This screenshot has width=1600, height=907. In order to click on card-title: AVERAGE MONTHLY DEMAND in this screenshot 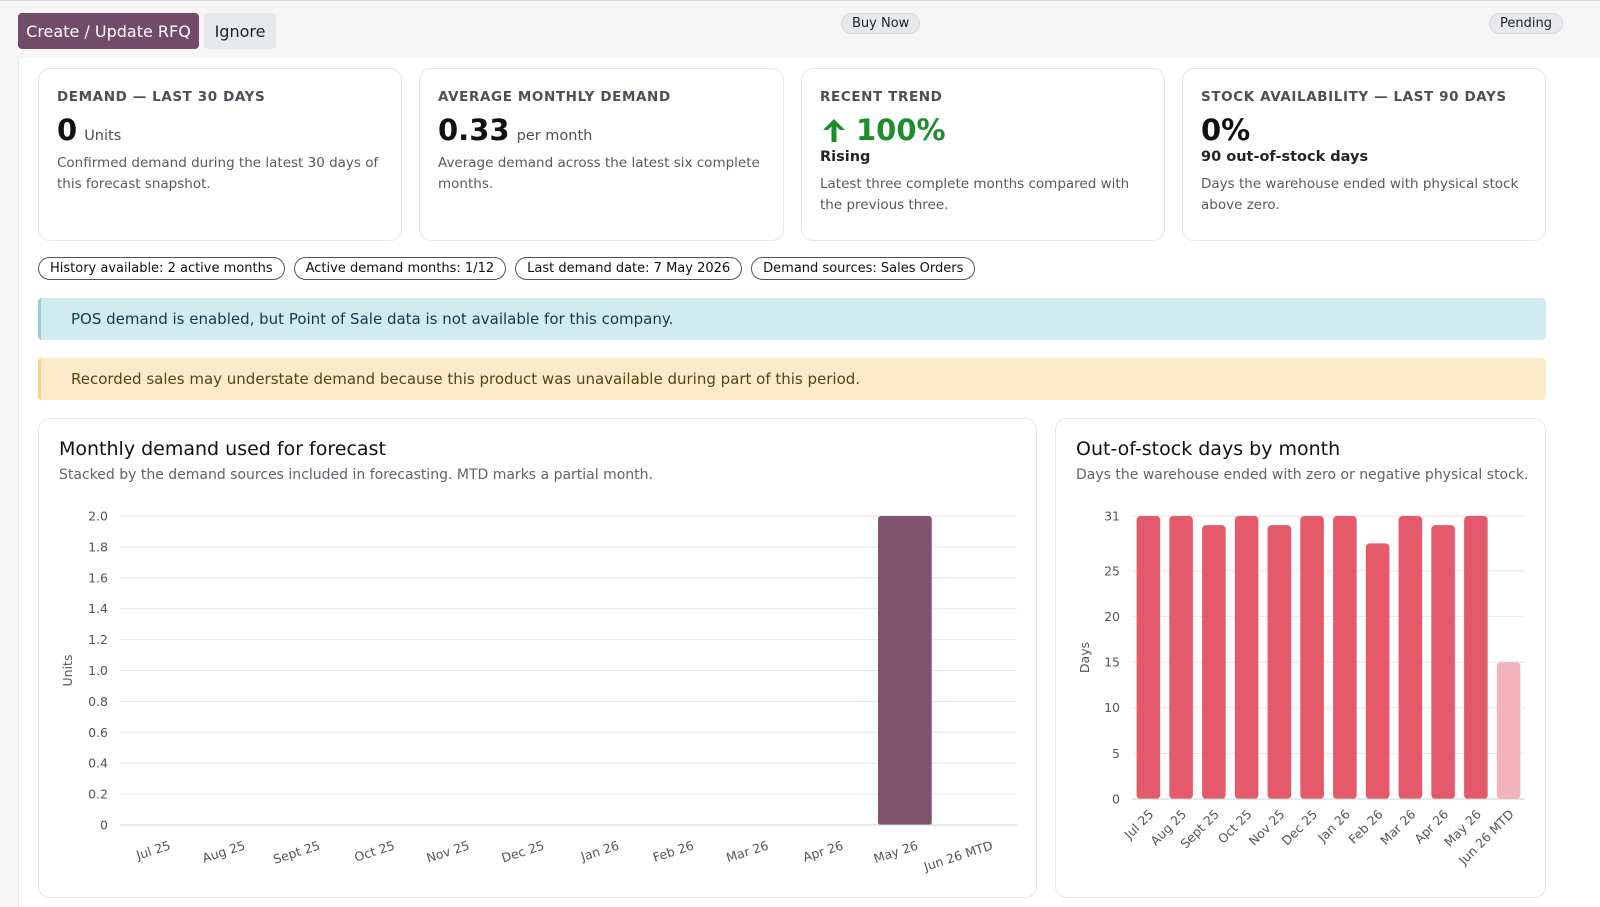, I will do `click(554, 97)`.